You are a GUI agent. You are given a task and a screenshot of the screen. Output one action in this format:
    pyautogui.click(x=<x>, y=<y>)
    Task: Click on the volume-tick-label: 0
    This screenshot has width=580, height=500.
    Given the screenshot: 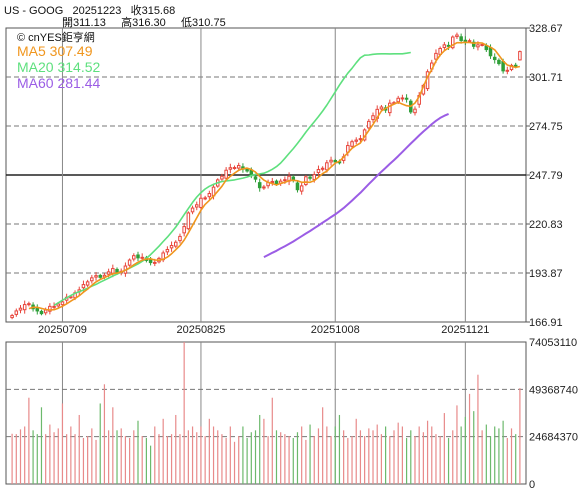 What is the action you would take?
    pyautogui.click(x=532, y=485)
    